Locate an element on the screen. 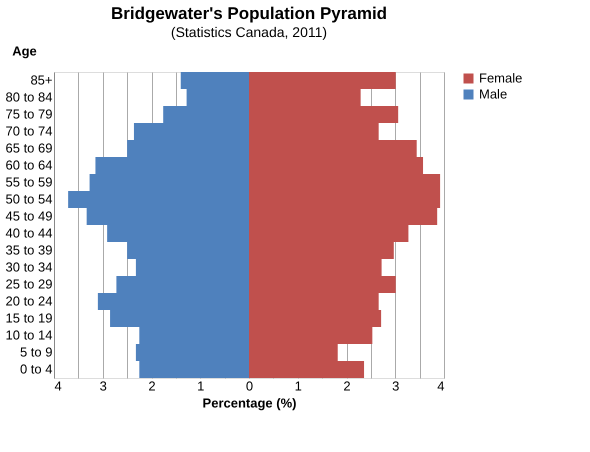 The height and width of the screenshot is (452, 590). y-tick-label: 40 to 44 is located at coordinates (29, 233).